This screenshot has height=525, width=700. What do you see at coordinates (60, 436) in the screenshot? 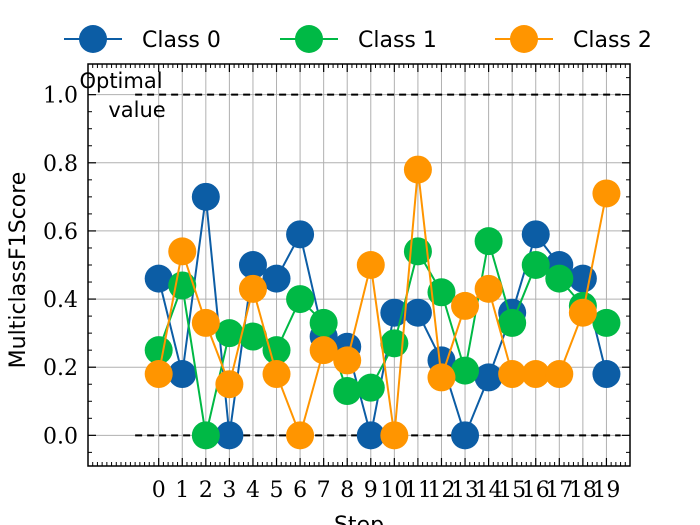
I see `y-tick-label: 0.0` at bounding box center [60, 436].